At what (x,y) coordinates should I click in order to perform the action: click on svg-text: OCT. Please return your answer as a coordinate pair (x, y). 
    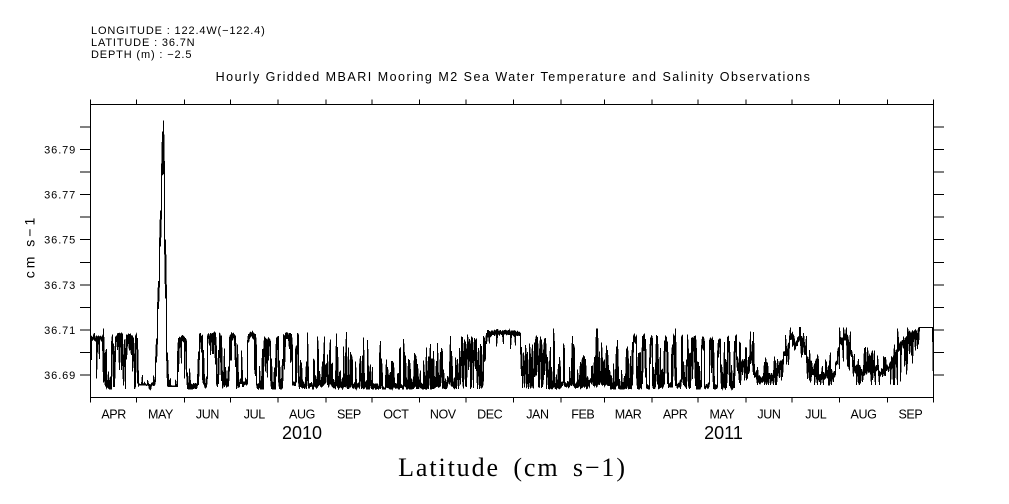
    Looking at the image, I should click on (396, 415).